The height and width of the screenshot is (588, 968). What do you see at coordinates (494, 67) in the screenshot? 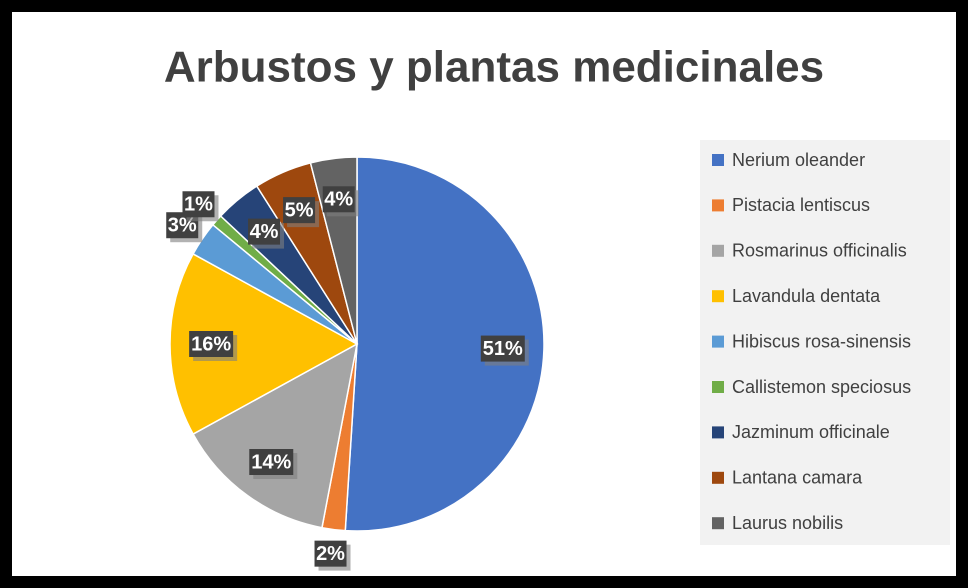
I see `chart-title: Arbustos y plantas medicinales` at bounding box center [494, 67].